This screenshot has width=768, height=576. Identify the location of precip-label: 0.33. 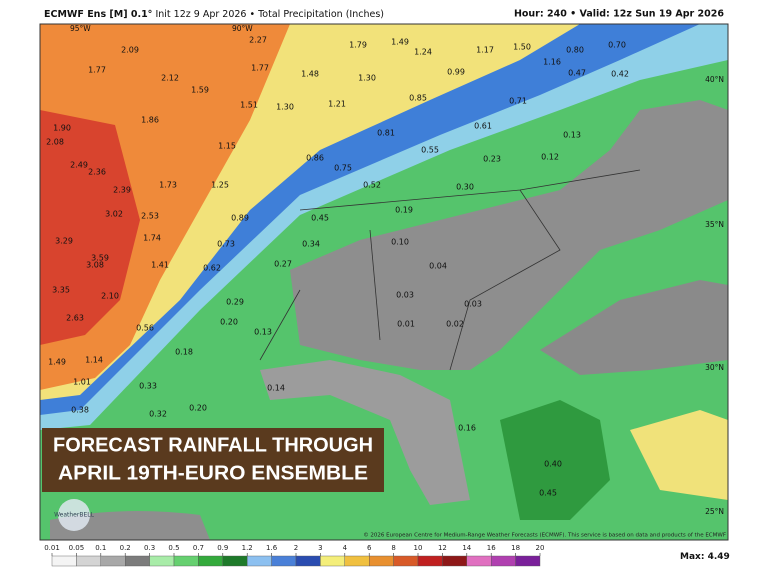
(148, 386).